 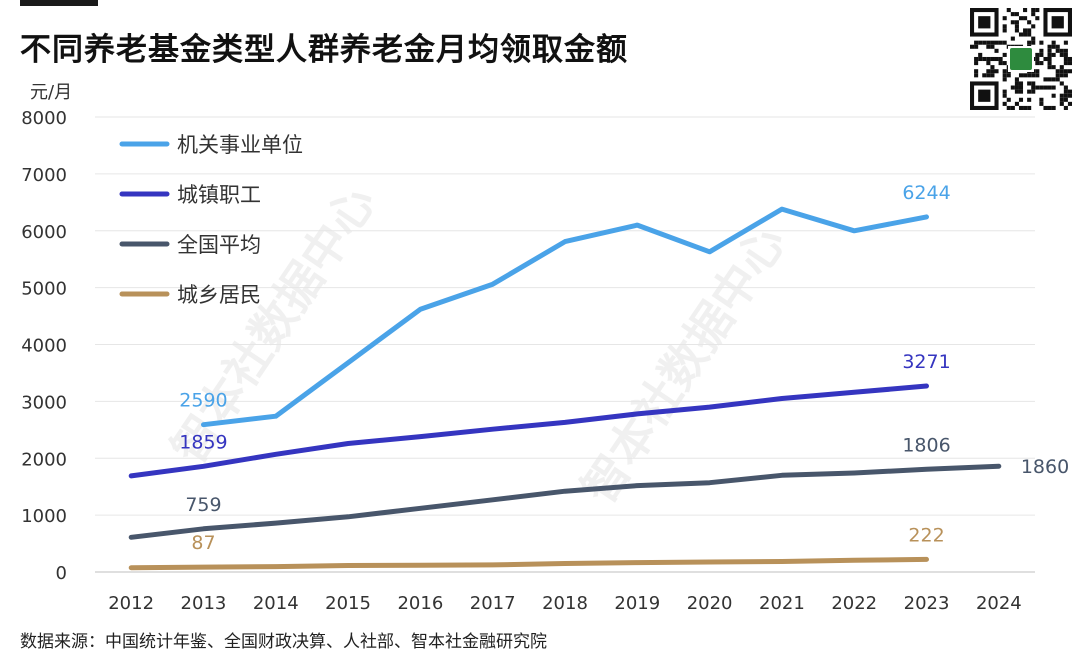 What do you see at coordinates (59, 3) in the screenshot?
I see `title-accent-bar` at bounding box center [59, 3].